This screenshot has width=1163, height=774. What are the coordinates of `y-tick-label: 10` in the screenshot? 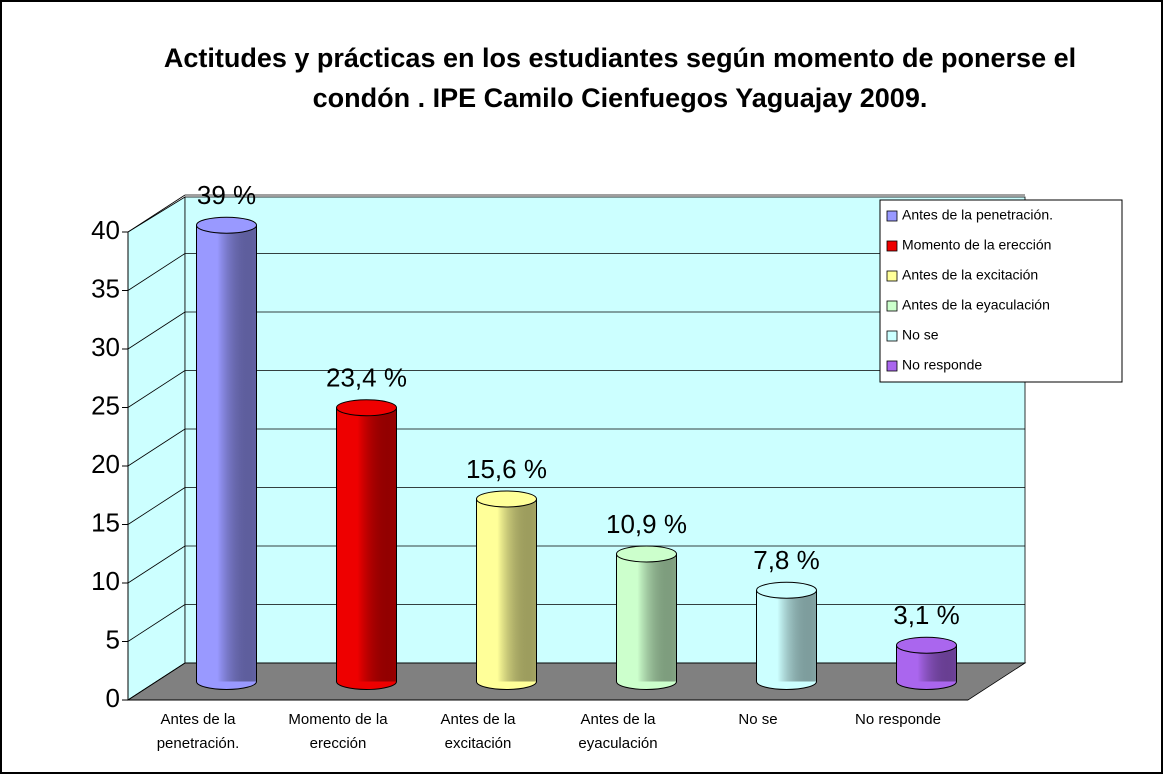 It's located at (105, 581).